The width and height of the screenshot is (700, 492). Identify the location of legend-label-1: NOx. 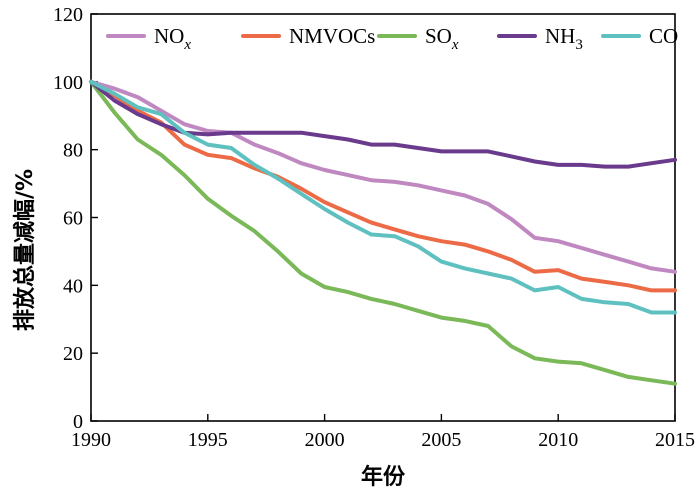
(172, 38).